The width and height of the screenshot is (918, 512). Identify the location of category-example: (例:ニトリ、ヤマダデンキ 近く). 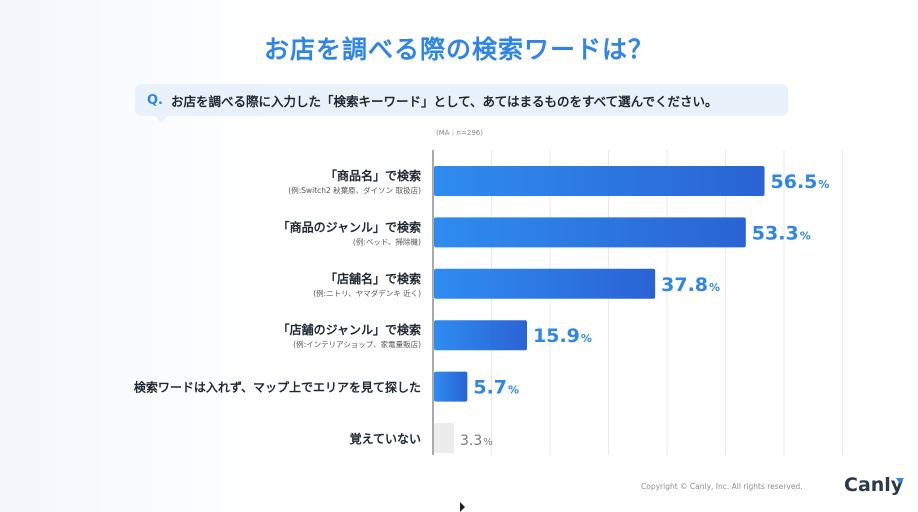
(367, 293).